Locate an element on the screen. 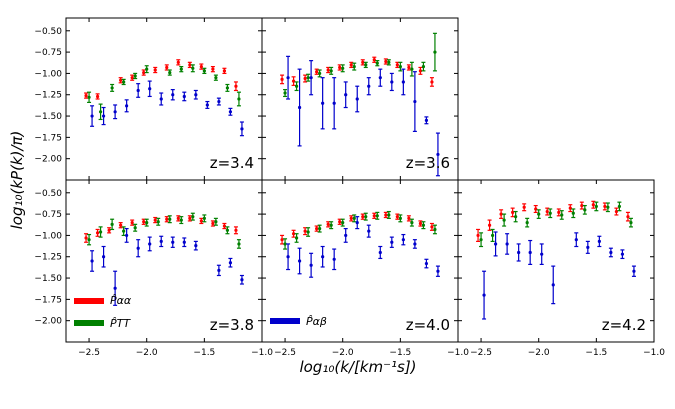  x-tick-label: −2.5 is located at coordinates (285, 353).